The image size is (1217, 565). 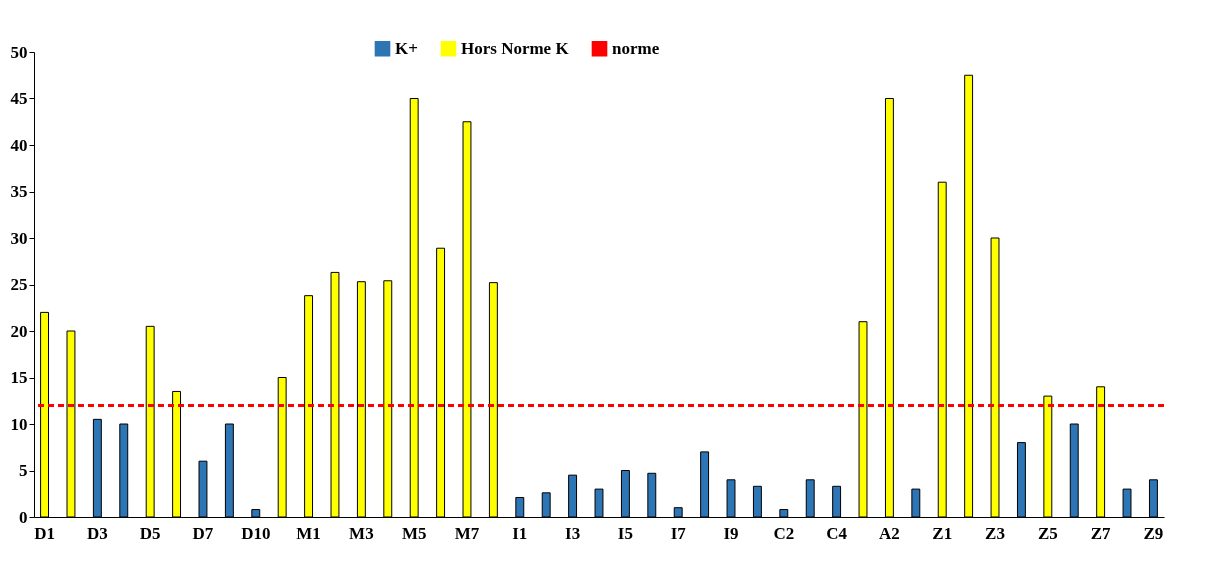 I want to click on x-tick-label: I7, so click(x=678, y=533).